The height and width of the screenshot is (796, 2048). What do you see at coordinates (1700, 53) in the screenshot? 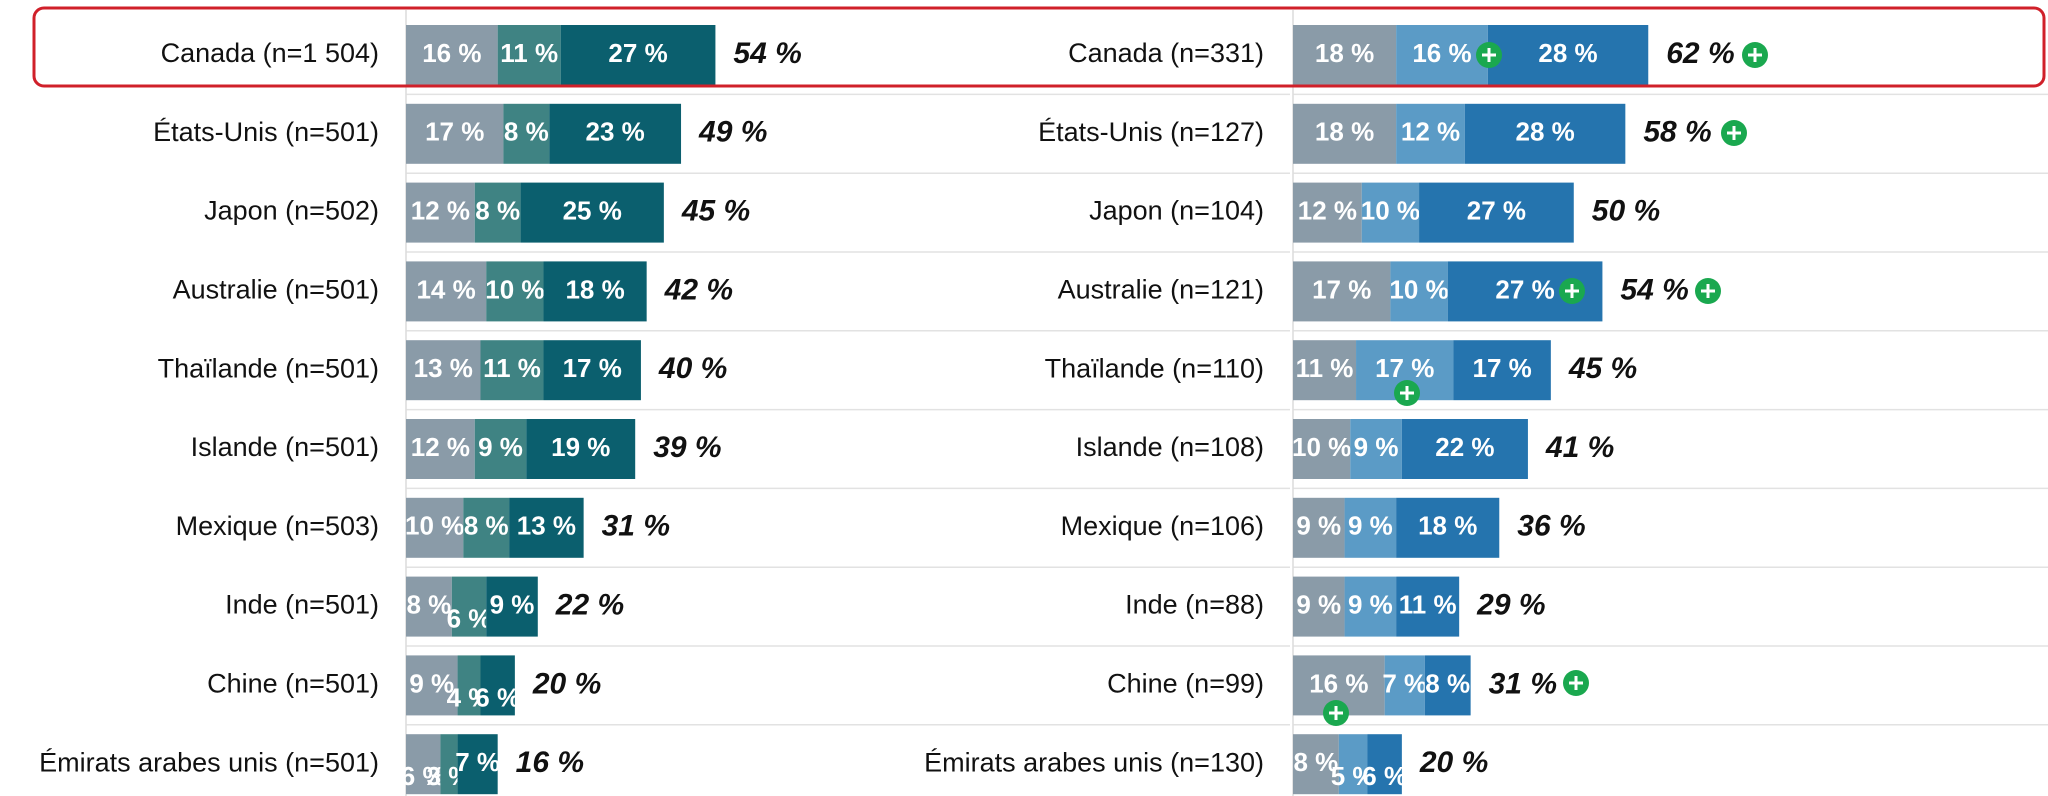
I see `total-label: 62 %` at bounding box center [1700, 53].